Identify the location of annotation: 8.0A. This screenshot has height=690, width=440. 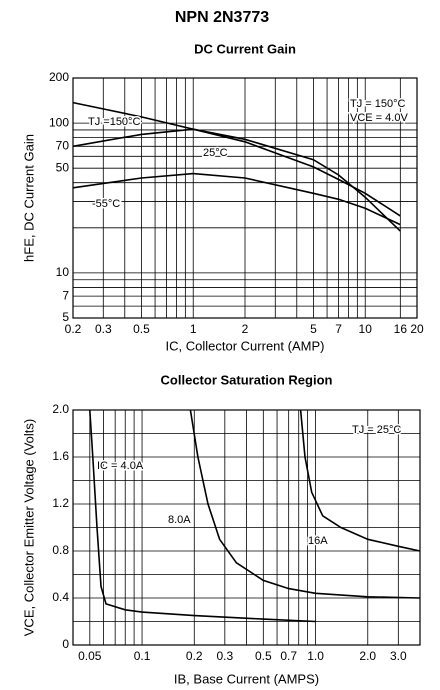
(179, 520).